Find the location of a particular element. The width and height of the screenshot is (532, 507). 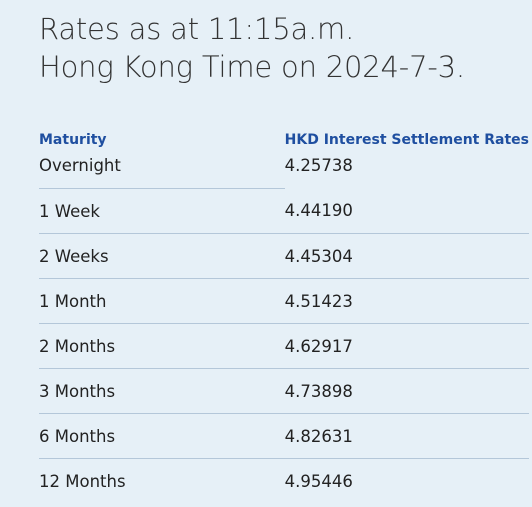

rate-cell: 4.51423 is located at coordinates (406, 301).